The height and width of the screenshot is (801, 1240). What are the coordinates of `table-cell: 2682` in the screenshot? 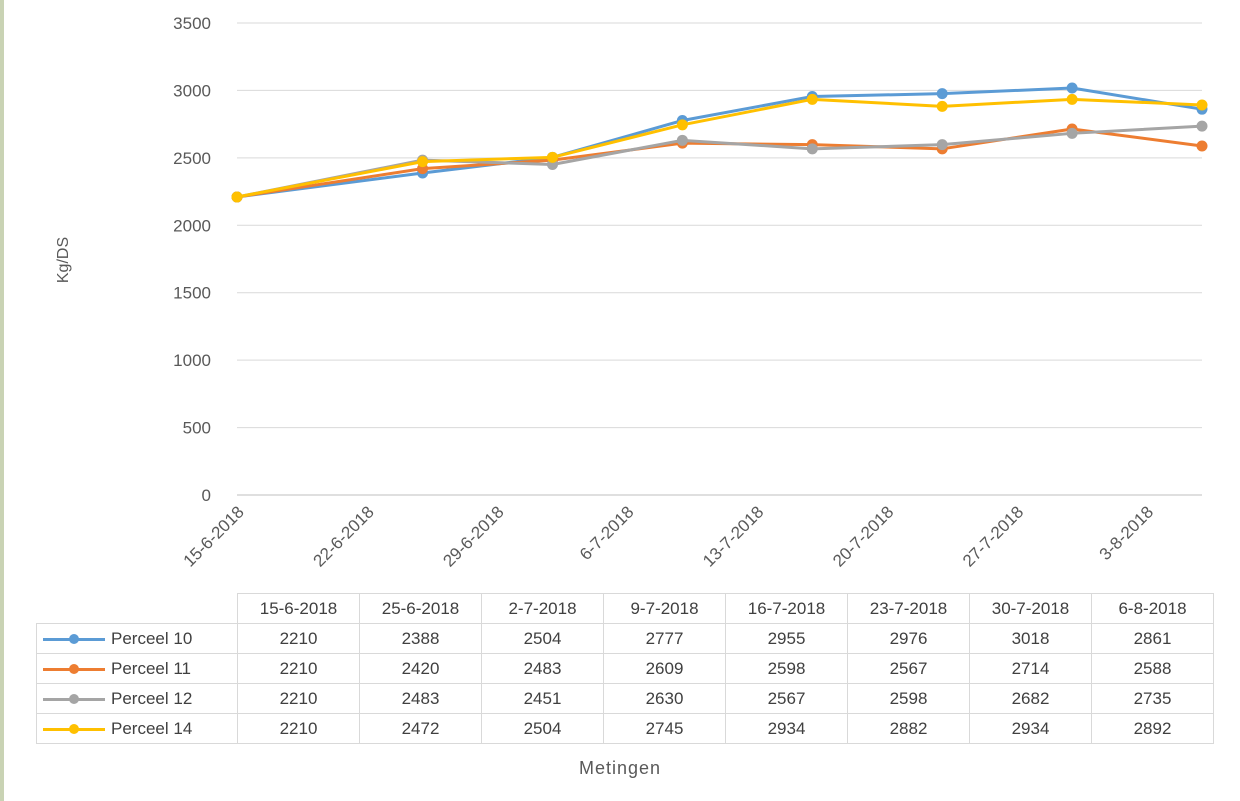 It's located at (1030, 698).